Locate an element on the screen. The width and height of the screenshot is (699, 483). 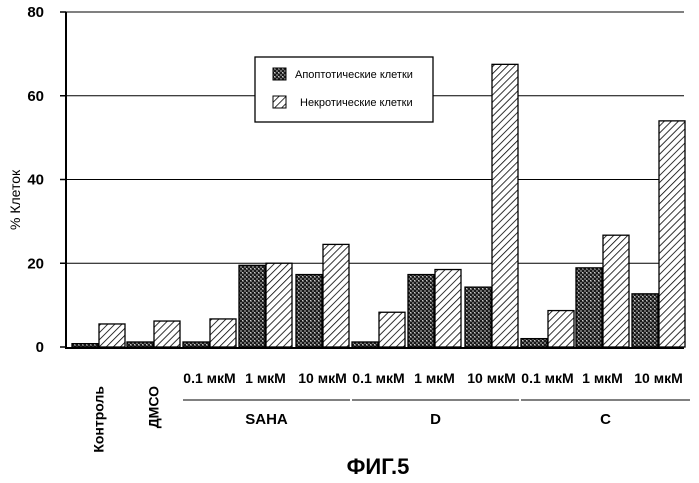
y-axis-label: % Клеток is located at coordinates (15, 199).